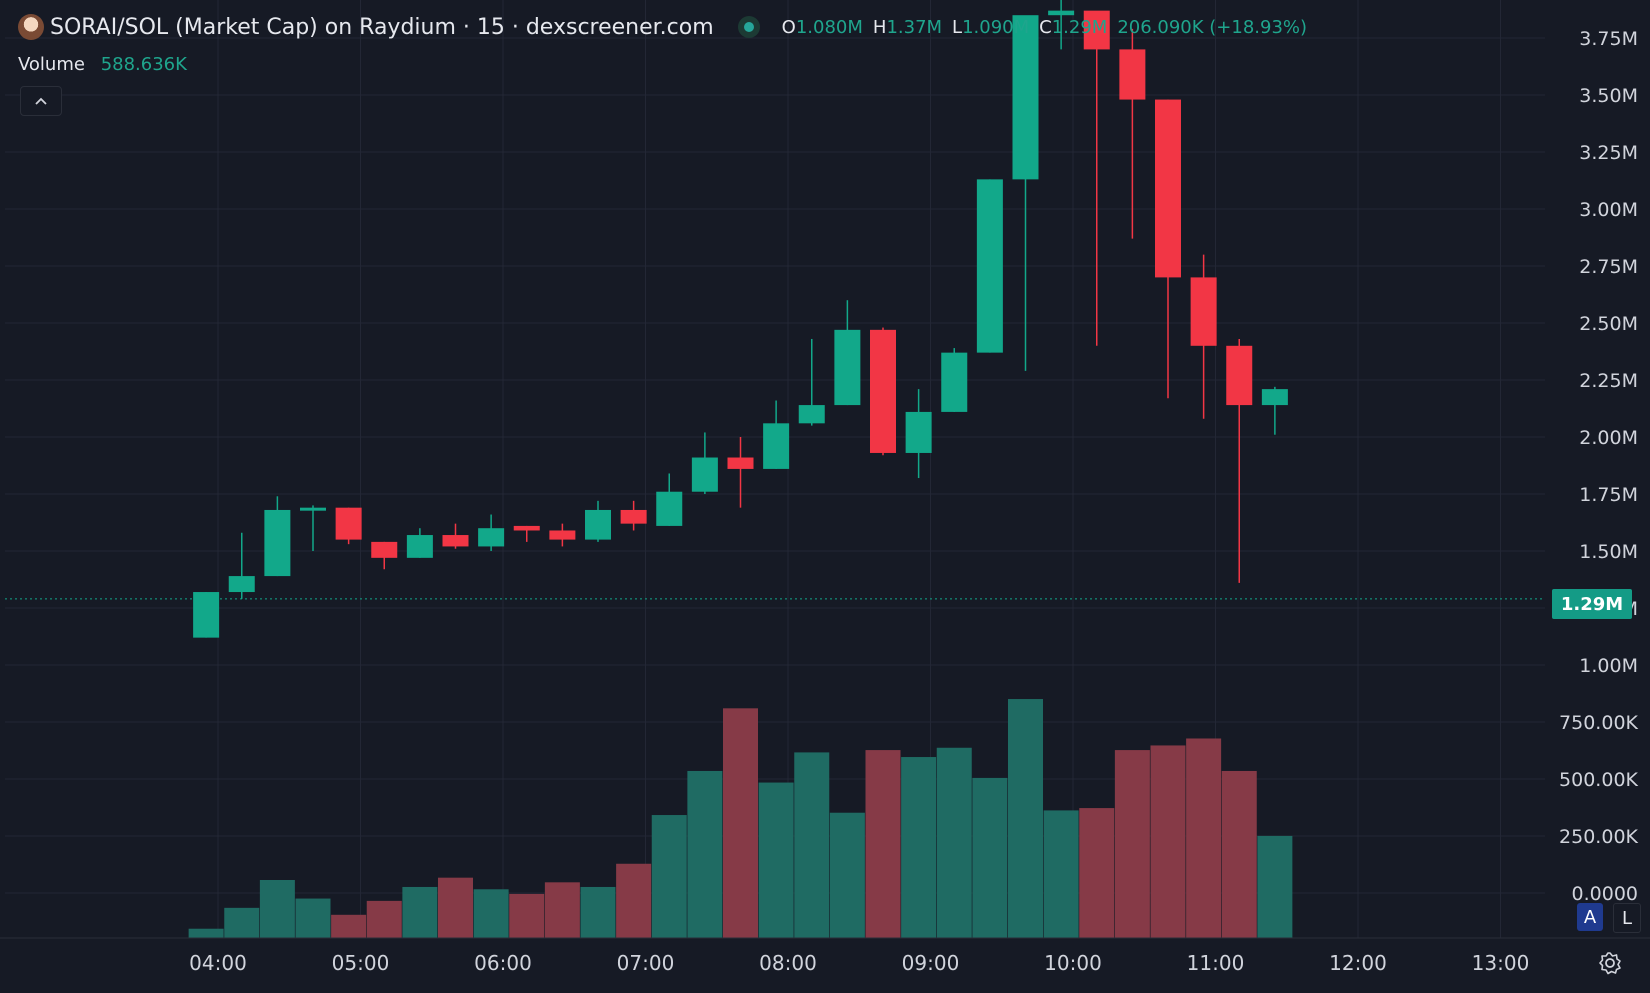 Image resolution: width=1650 pixels, height=993 pixels. What do you see at coordinates (1608, 39) in the screenshot?
I see `price-tick-label: 3.75M` at bounding box center [1608, 39].